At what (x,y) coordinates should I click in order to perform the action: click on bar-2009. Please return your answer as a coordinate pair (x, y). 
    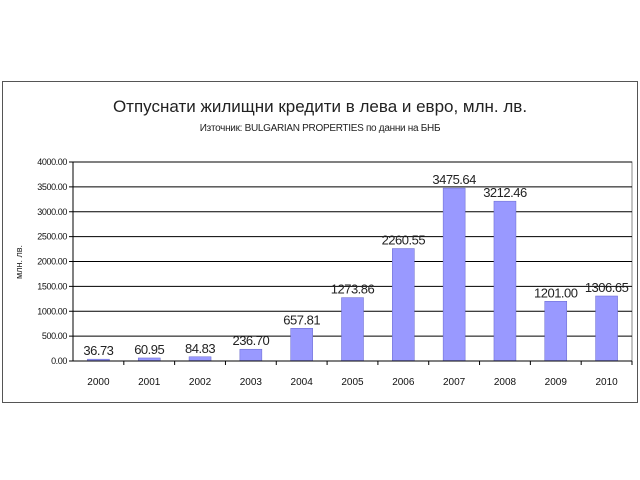
    Looking at the image, I should click on (556, 331).